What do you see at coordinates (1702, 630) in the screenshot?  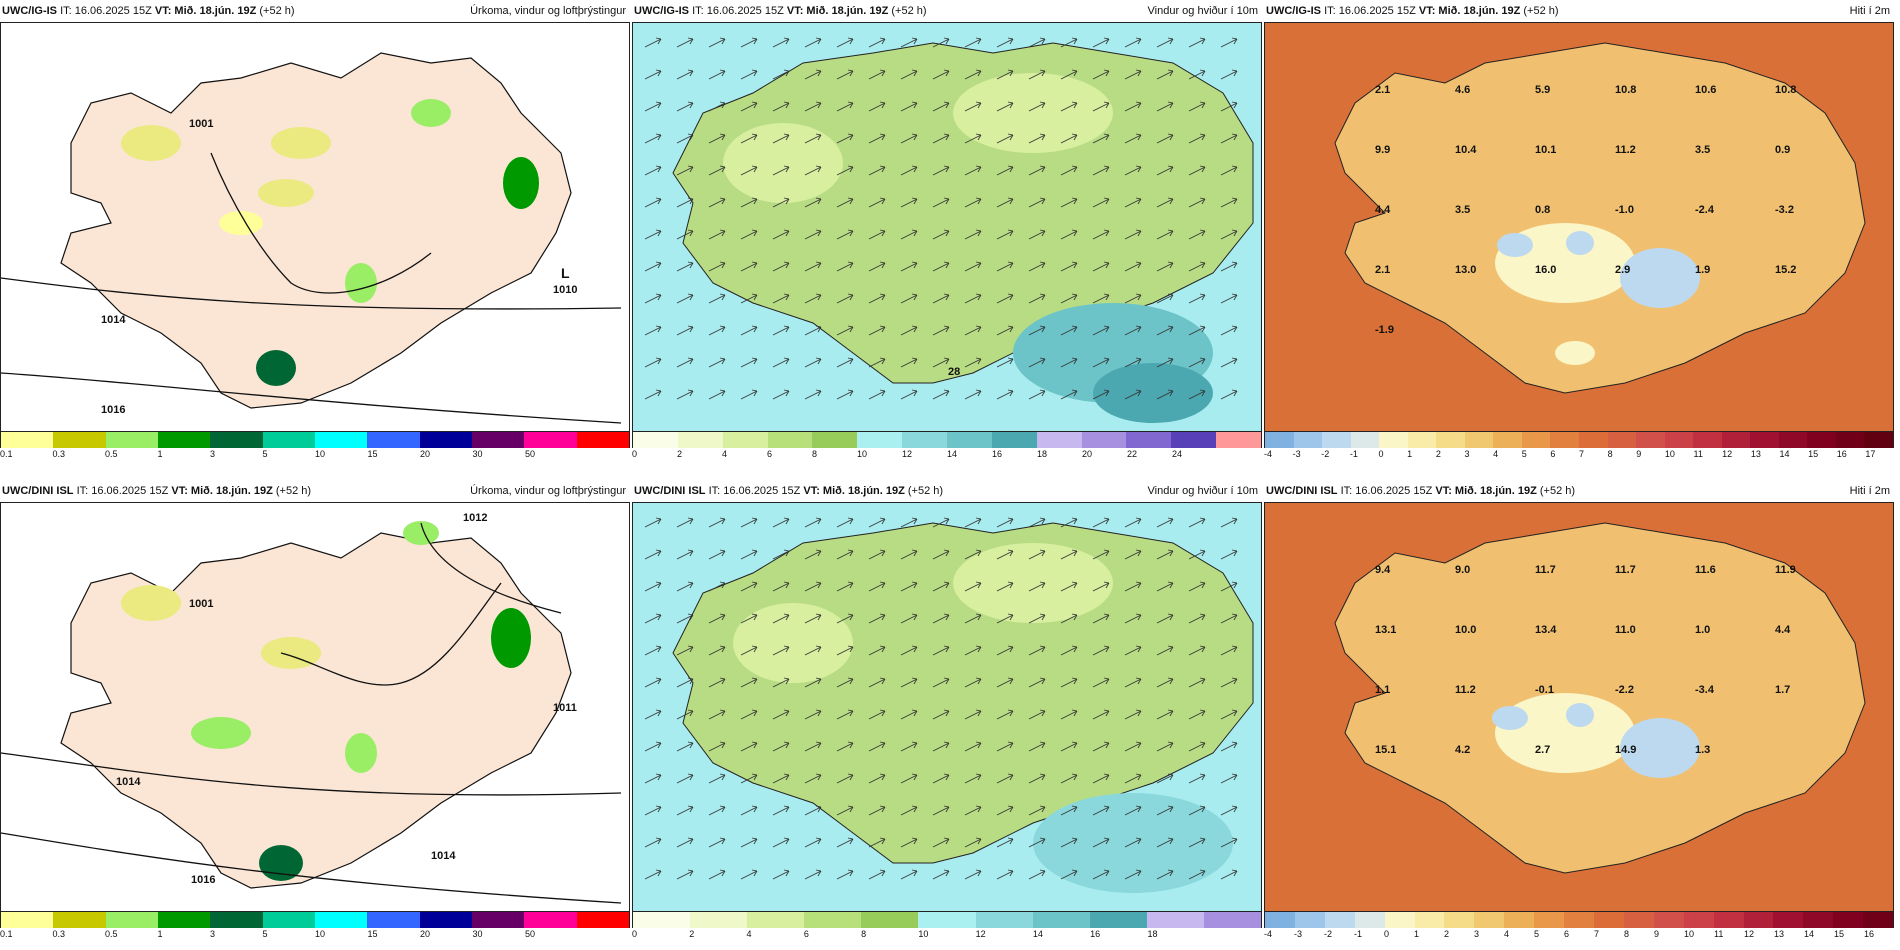 I see `temp-value-label: 1.0` at bounding box center [1702, 630].